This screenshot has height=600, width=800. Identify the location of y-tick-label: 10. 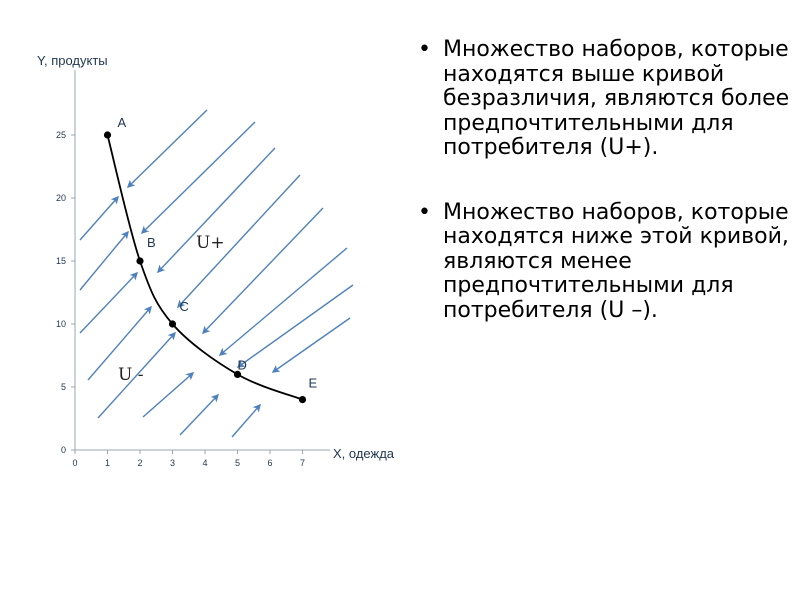
(61, 324).